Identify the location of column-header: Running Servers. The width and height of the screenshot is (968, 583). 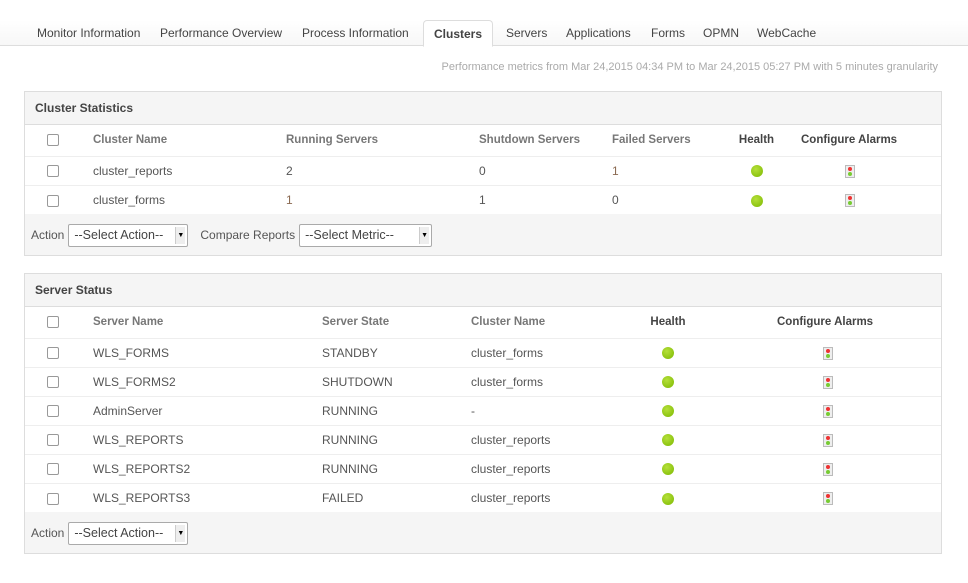
(332, 140).